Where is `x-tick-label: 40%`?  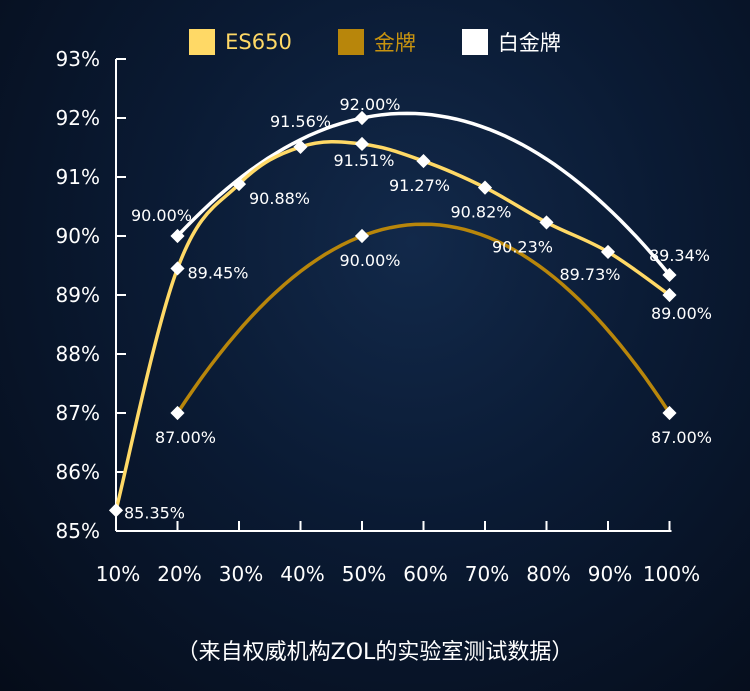
x-tick-label: 40% is located at coordinates (302, 574).